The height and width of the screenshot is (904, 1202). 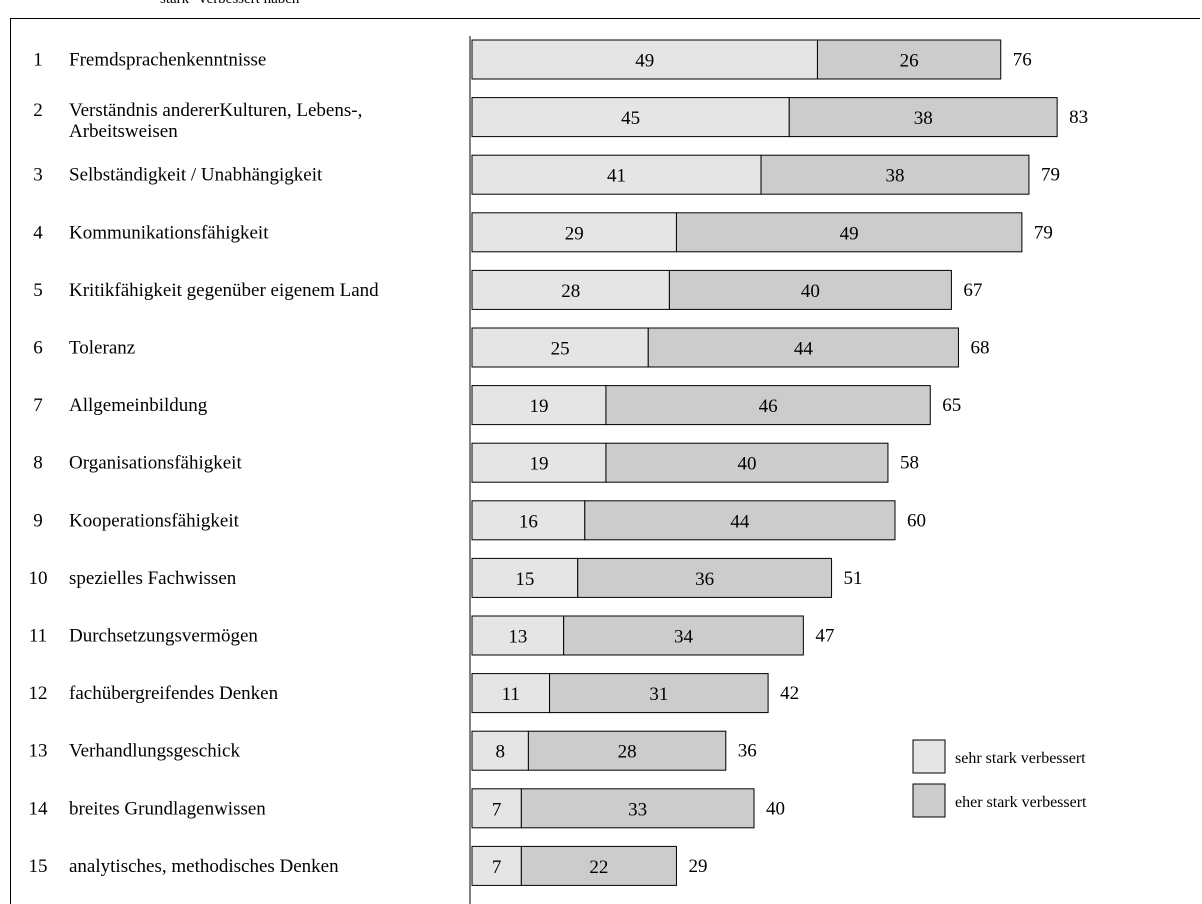 I want to click on data-label: 15, so click(x=524, y=579).